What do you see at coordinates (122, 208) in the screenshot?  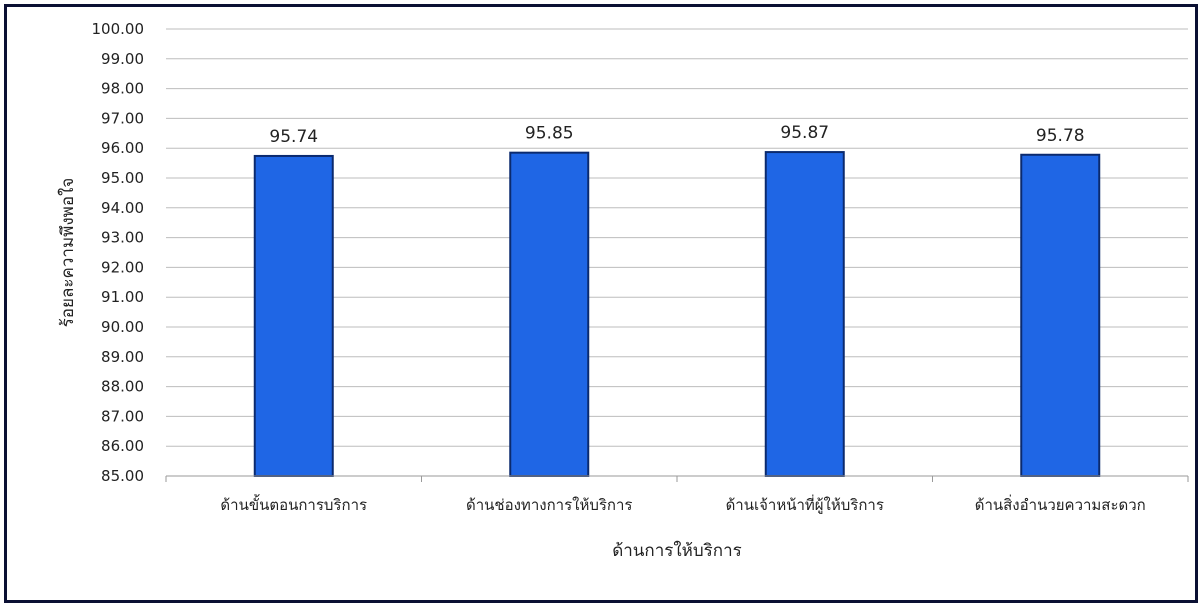 I see `y-tick-label: 94.00` at bounding box center [122, 208].